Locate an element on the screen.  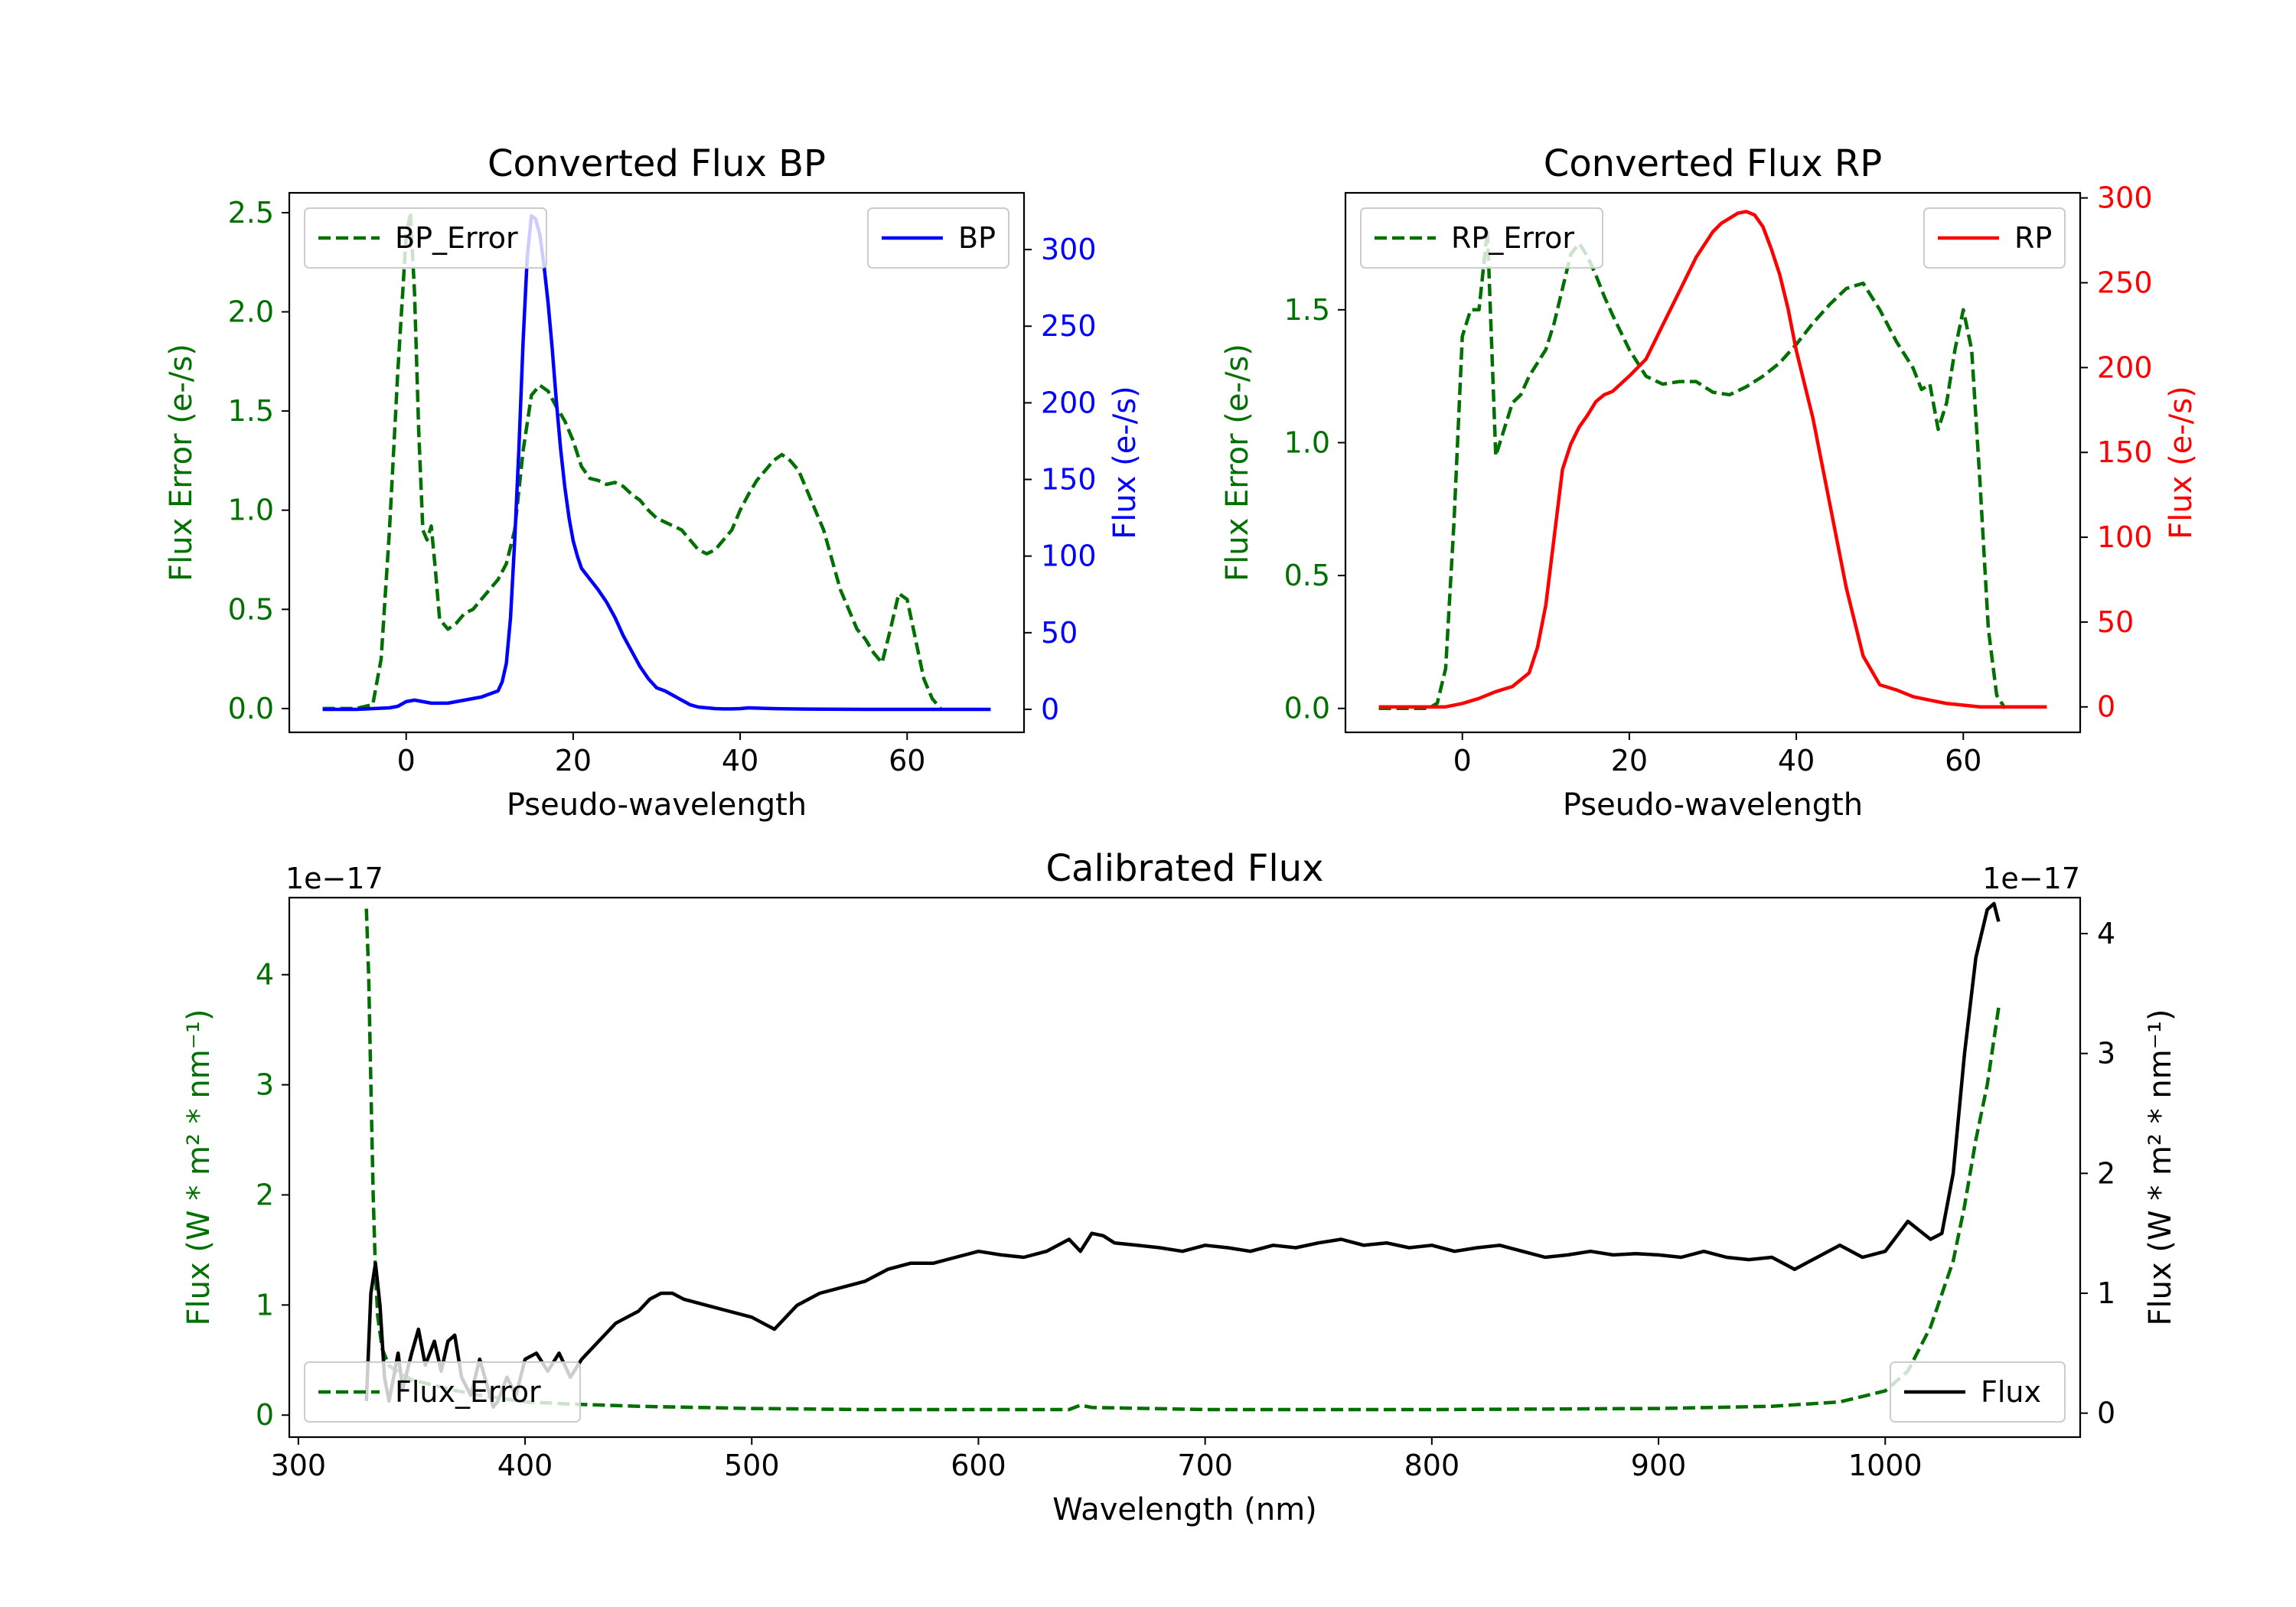
x-tick-label: 400 is located at coordinates (525, 1465).